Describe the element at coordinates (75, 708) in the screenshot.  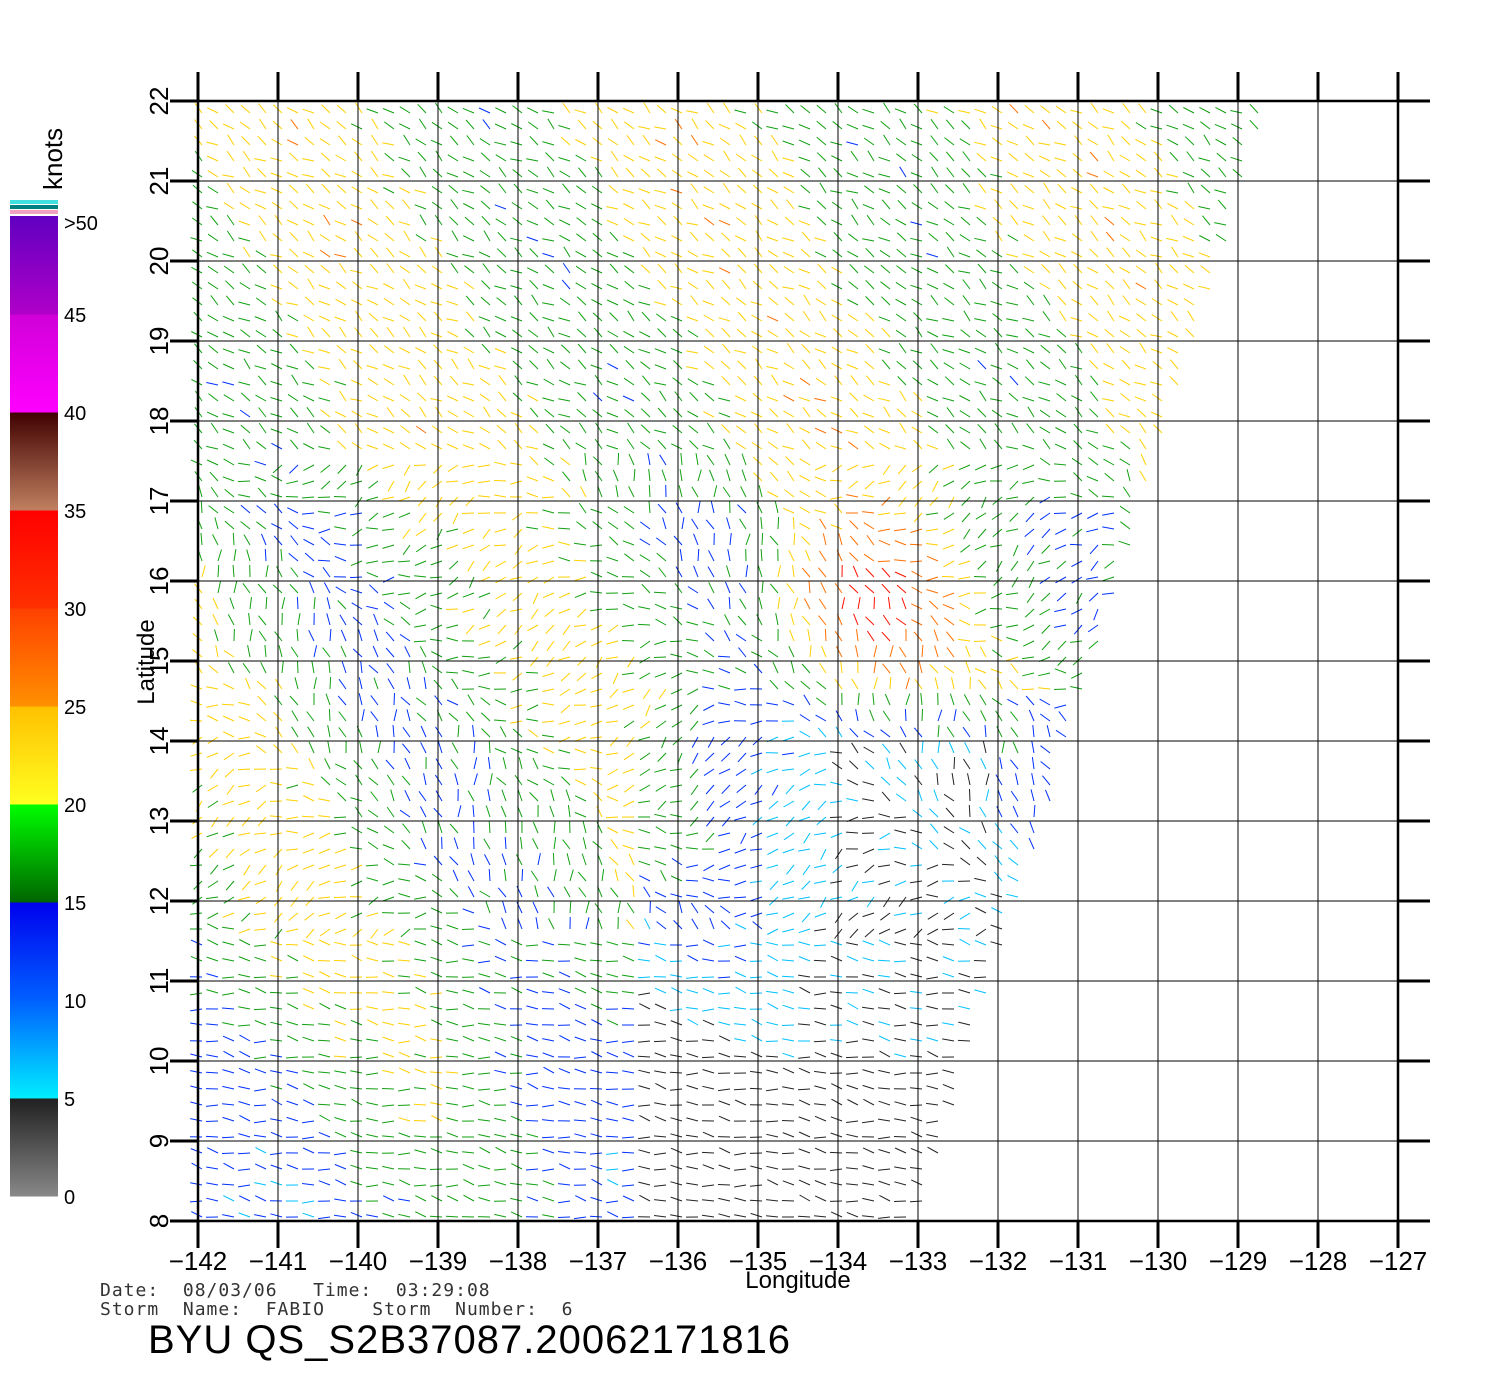
I see `colorbar-tick-label: 25` at that location.